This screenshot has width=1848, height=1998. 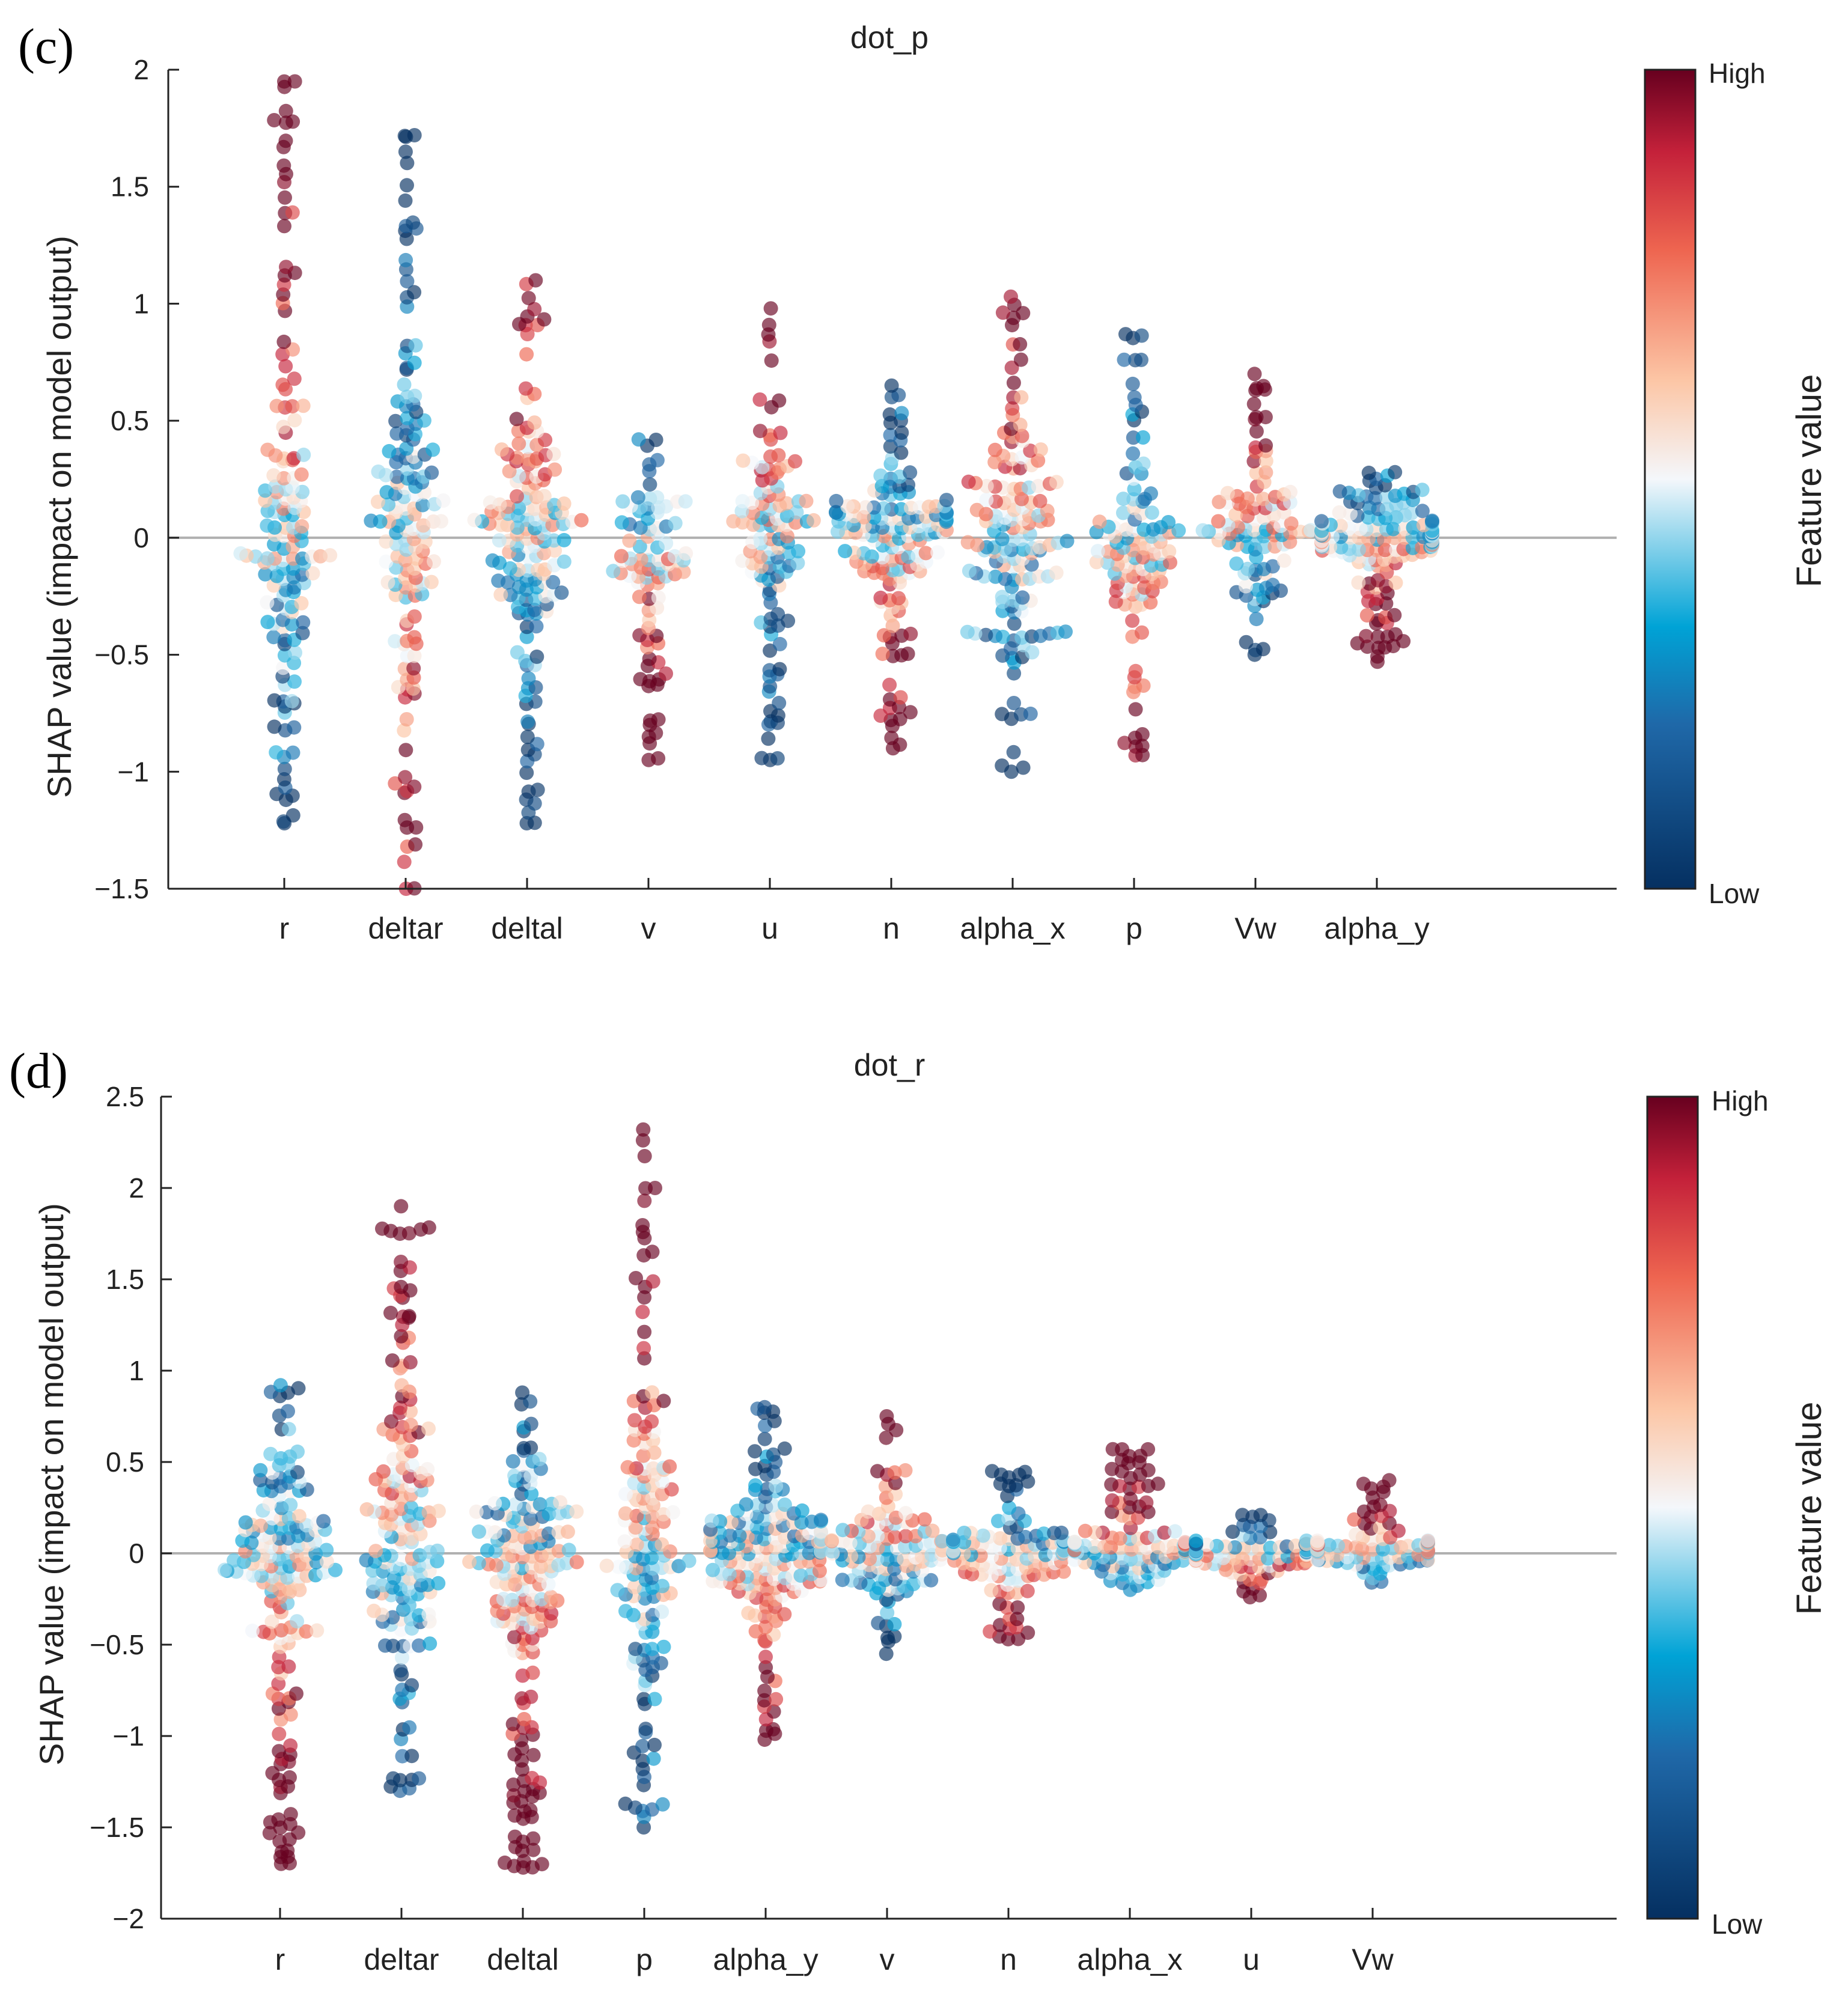 I want to click on x-tick-label: deltar, so click(x=401, y=1959).